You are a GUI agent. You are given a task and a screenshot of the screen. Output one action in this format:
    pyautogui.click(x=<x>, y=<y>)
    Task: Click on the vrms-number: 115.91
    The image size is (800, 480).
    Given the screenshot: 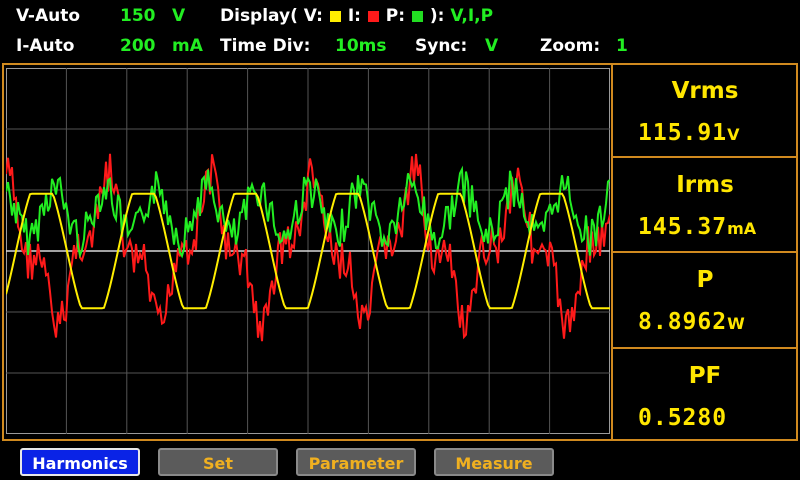 What is the action you would take?
    pyautogui.click(x=683, y=133)
    